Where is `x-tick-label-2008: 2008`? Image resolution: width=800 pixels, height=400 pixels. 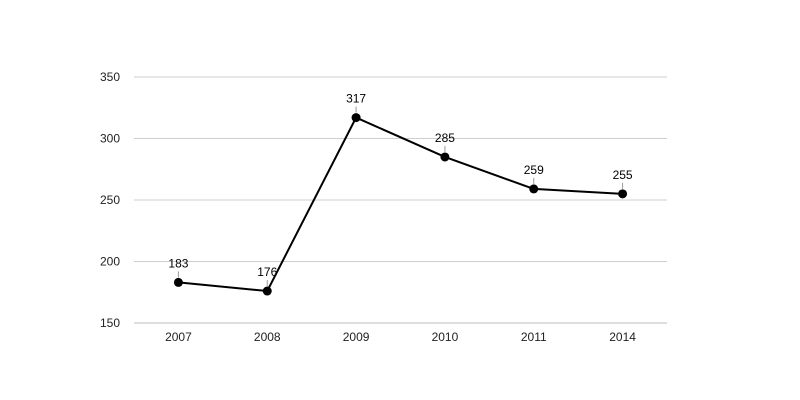
x-tick-label-2008: 2008 is located at coordinates (267, 337).